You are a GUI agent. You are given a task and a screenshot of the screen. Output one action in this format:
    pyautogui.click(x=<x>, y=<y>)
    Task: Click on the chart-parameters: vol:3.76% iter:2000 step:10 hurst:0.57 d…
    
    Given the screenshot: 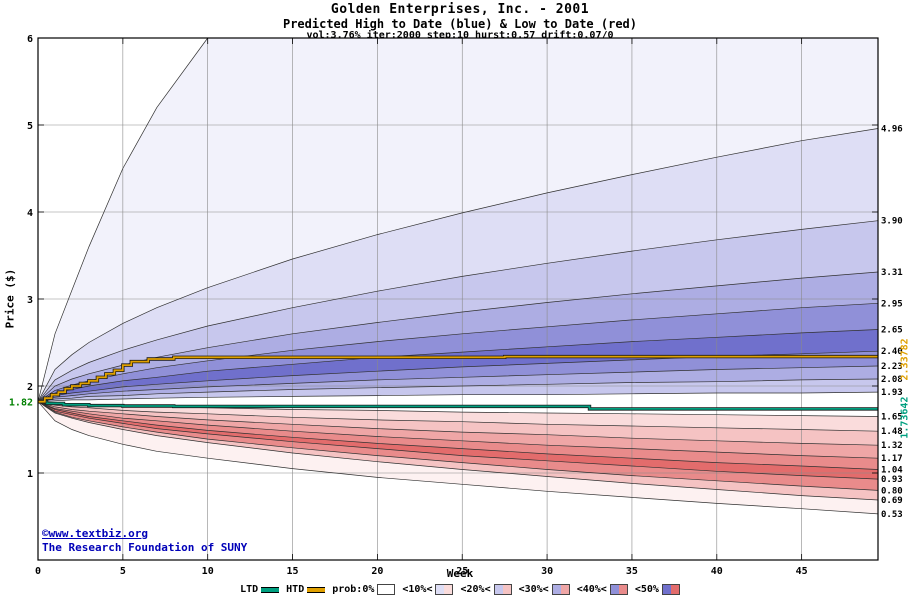 What is the action you would take?
    pyautogui.click(x=460, y=35)
    